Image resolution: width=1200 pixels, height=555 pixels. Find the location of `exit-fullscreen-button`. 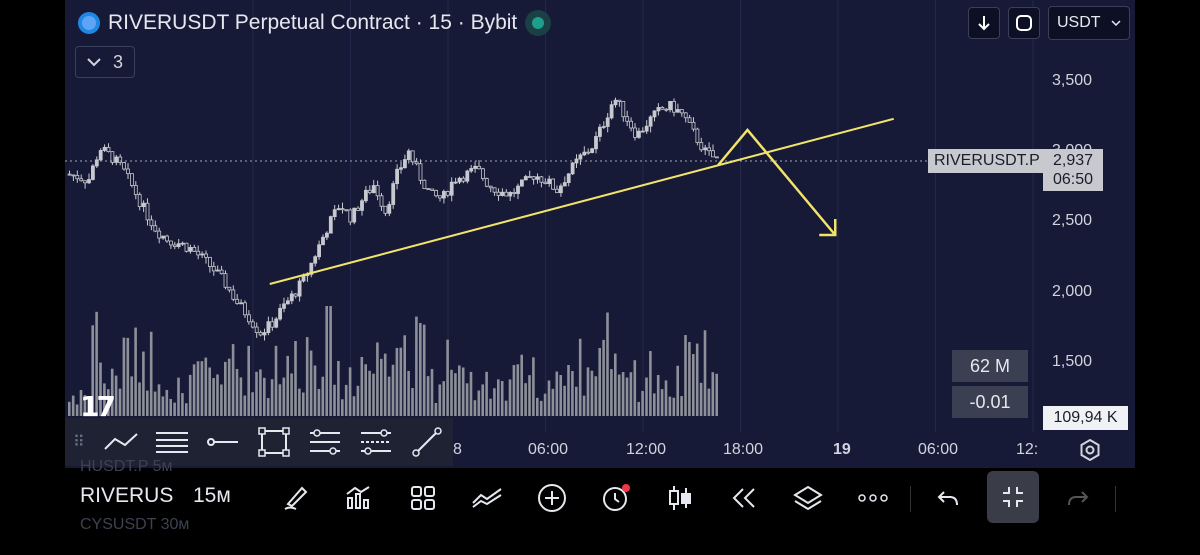

exit-fullscreen-button is located at coordinates (1013, 497).